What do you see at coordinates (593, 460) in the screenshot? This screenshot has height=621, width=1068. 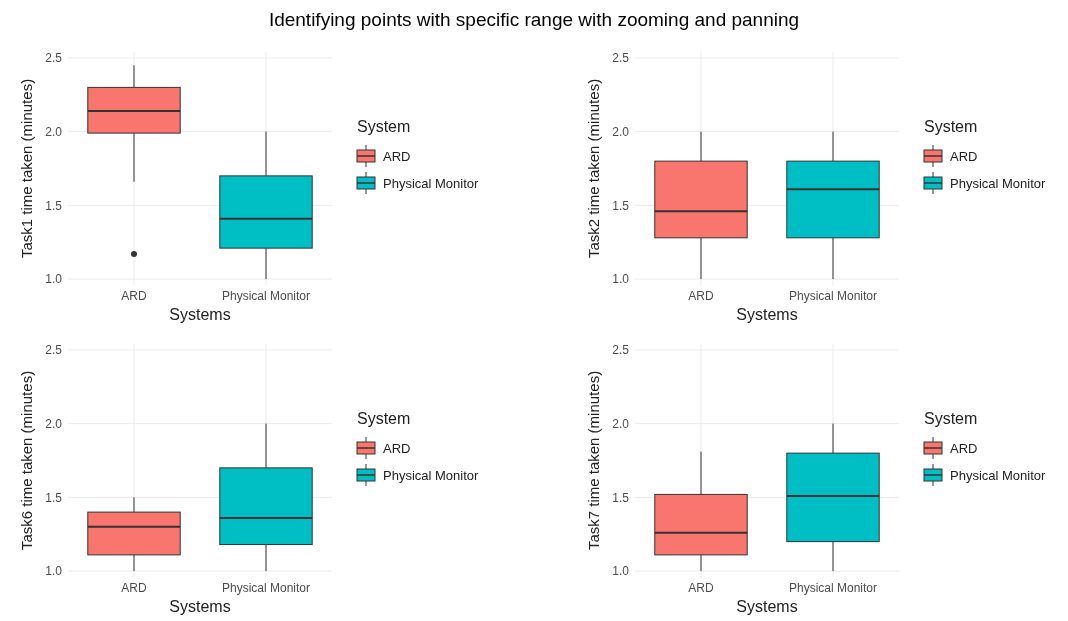 I see `y-axis-title: Task7 time taken (minutes)` at bounding box center [593, 460].